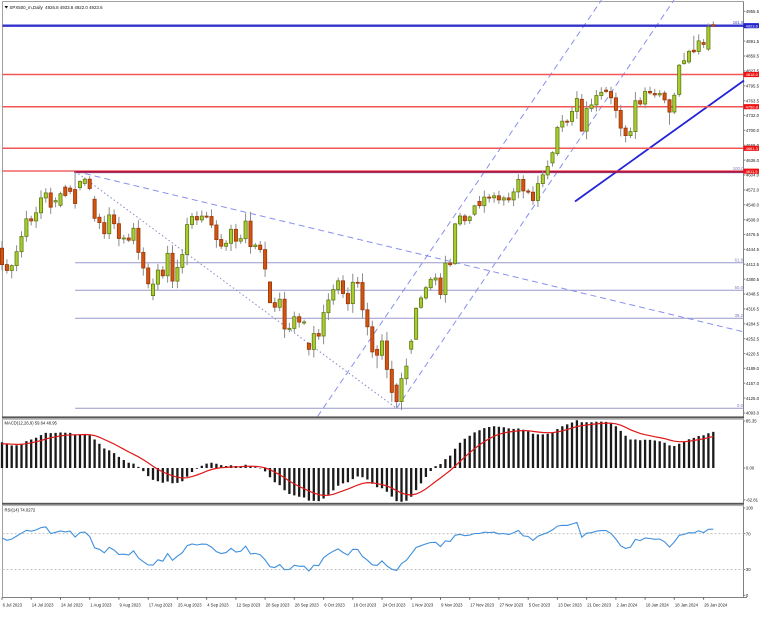 The image size is (769, 623). Describe the element at coordinates (748, 533) in the screenshot. I see `svg-text: 70` at that location.